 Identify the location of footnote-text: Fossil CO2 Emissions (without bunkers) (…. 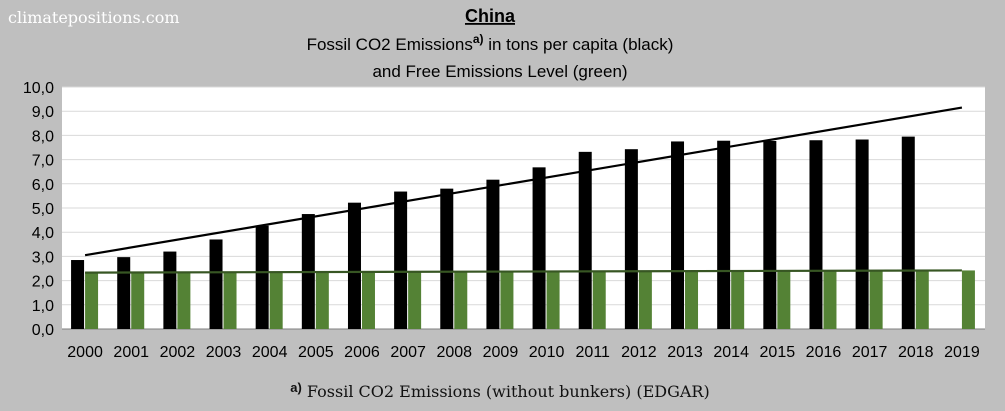
(506, 391).